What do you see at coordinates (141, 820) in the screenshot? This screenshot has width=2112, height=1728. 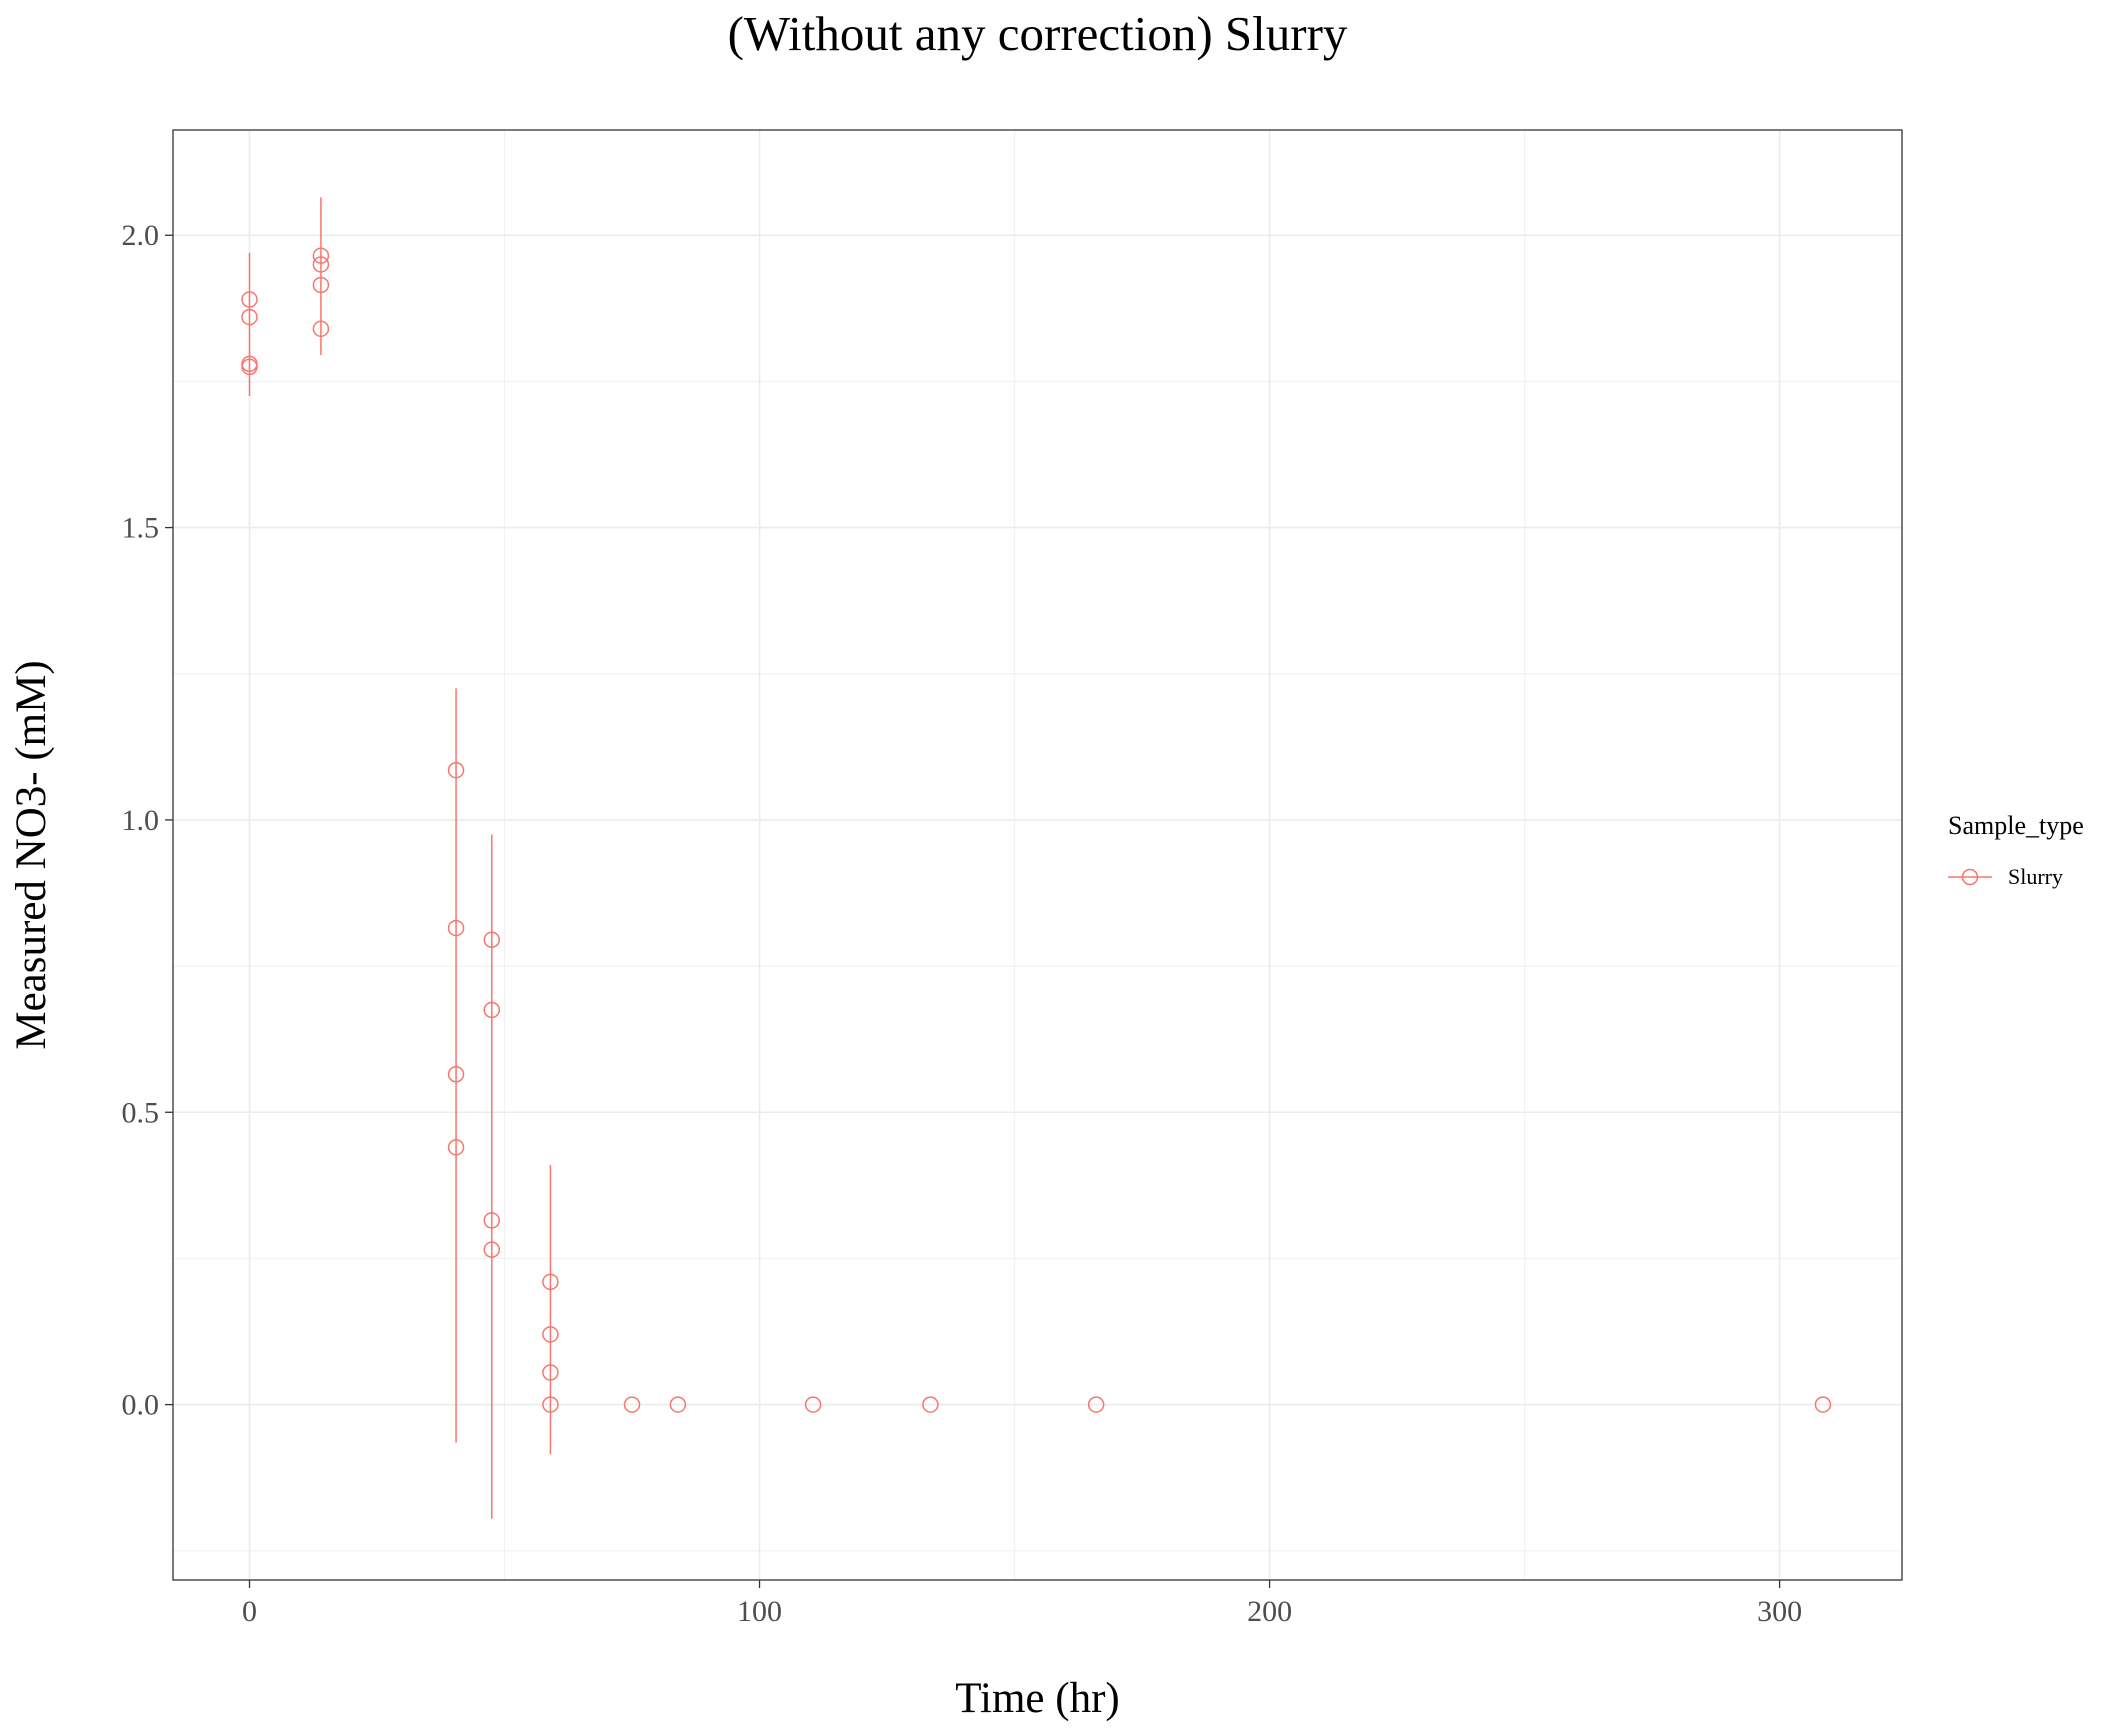 I see `y-tick-label: 1.0` at bounding box center [141, 820].